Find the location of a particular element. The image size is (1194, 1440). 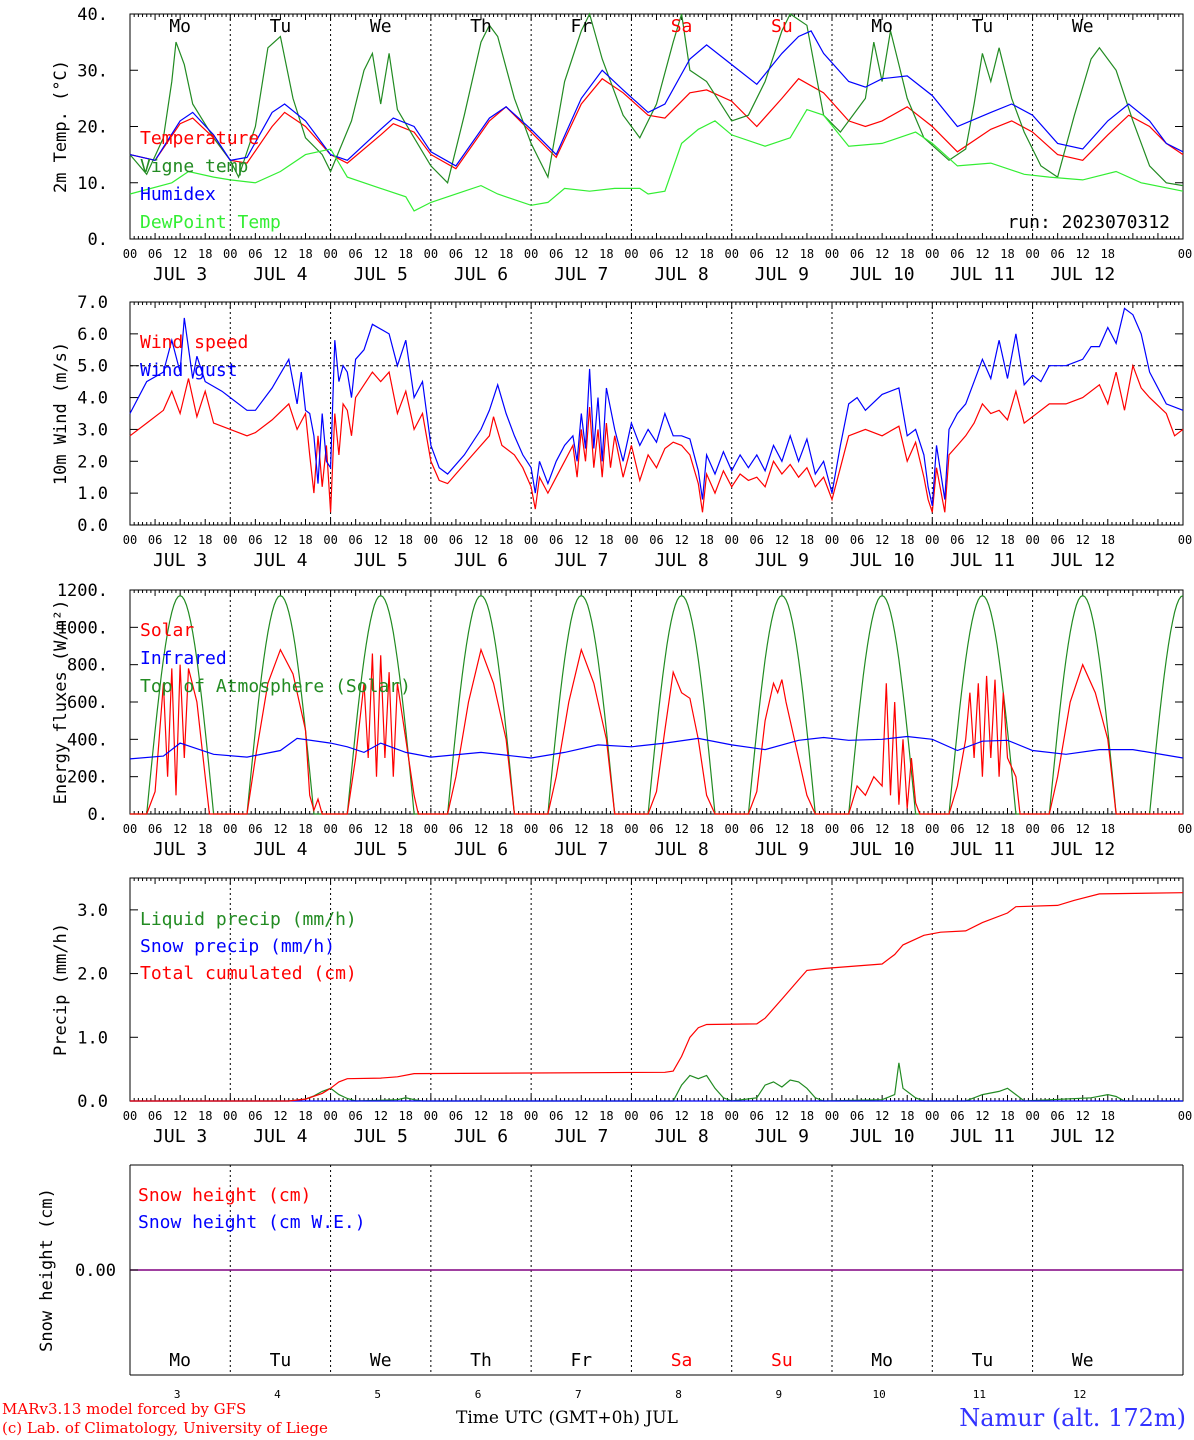

y-tick-label: 600. is located at coordinates (87, 703).